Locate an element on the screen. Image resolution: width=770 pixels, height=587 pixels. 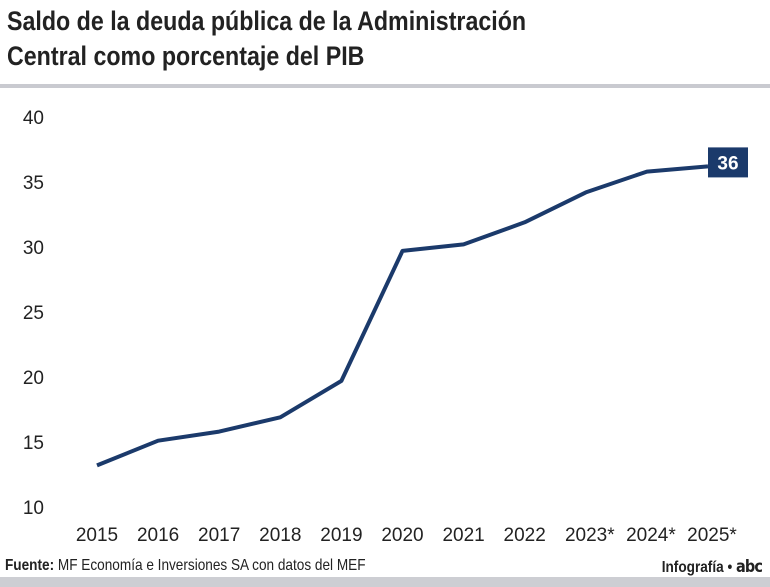
x-tick-label: 2015 is located at coordinates (97, 535).